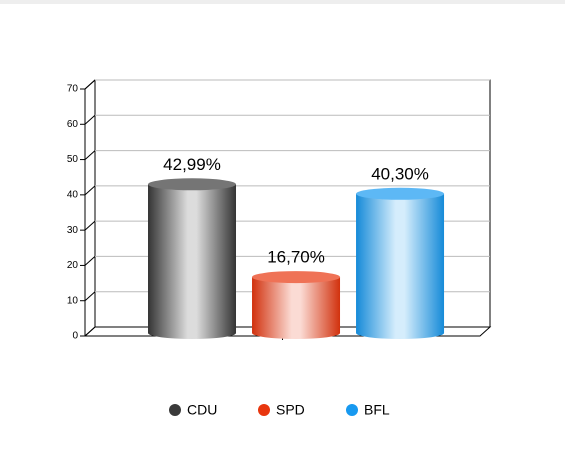 The width and height of the screenshot is (565, 450). I want to click on value-label: 42,99%, so click(192, 164).